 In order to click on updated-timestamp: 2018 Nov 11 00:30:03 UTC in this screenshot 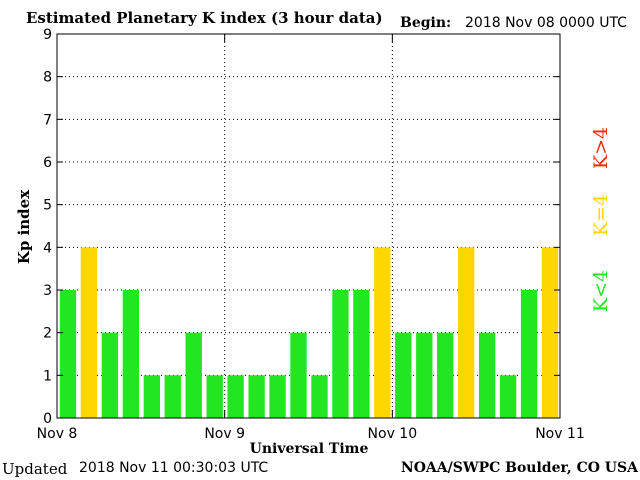, I will do `click(174, 468)`.